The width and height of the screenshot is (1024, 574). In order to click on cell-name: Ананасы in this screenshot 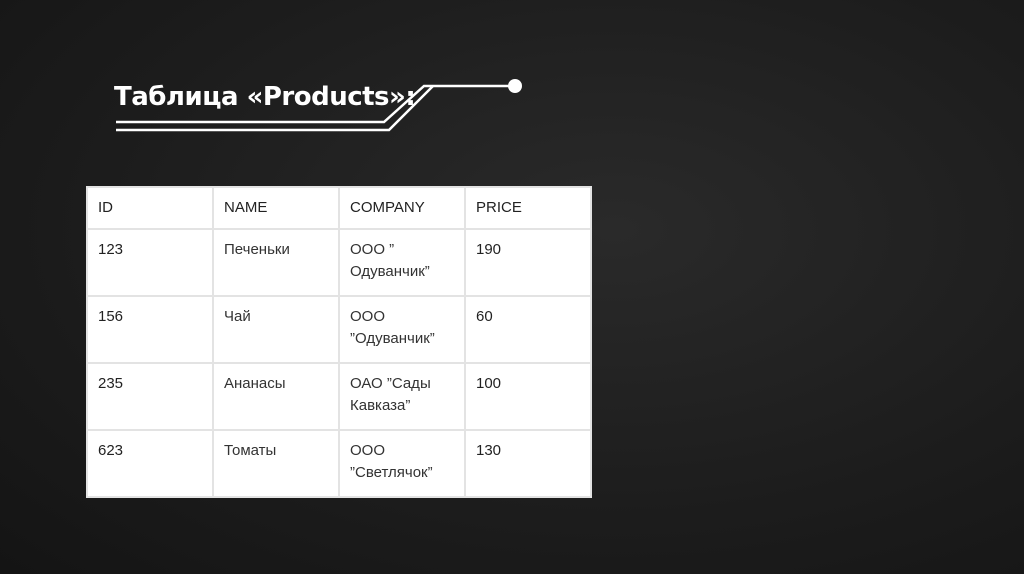, I will do `click(276, 396)`.